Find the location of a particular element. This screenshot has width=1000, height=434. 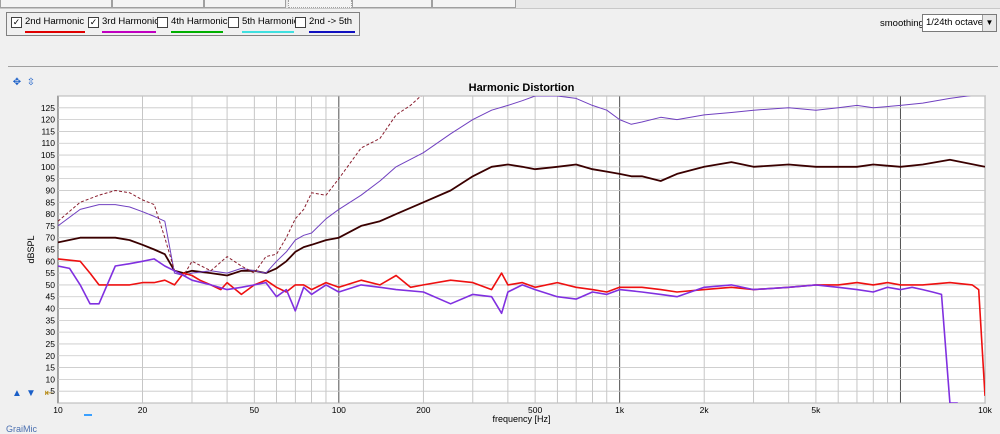

y-tick-label: 40 is located at coordinates (51, 309).